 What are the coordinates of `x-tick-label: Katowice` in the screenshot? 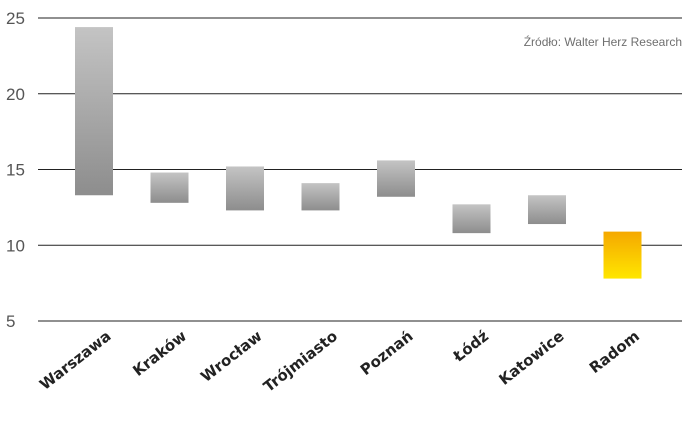 It's located at (531, 358).